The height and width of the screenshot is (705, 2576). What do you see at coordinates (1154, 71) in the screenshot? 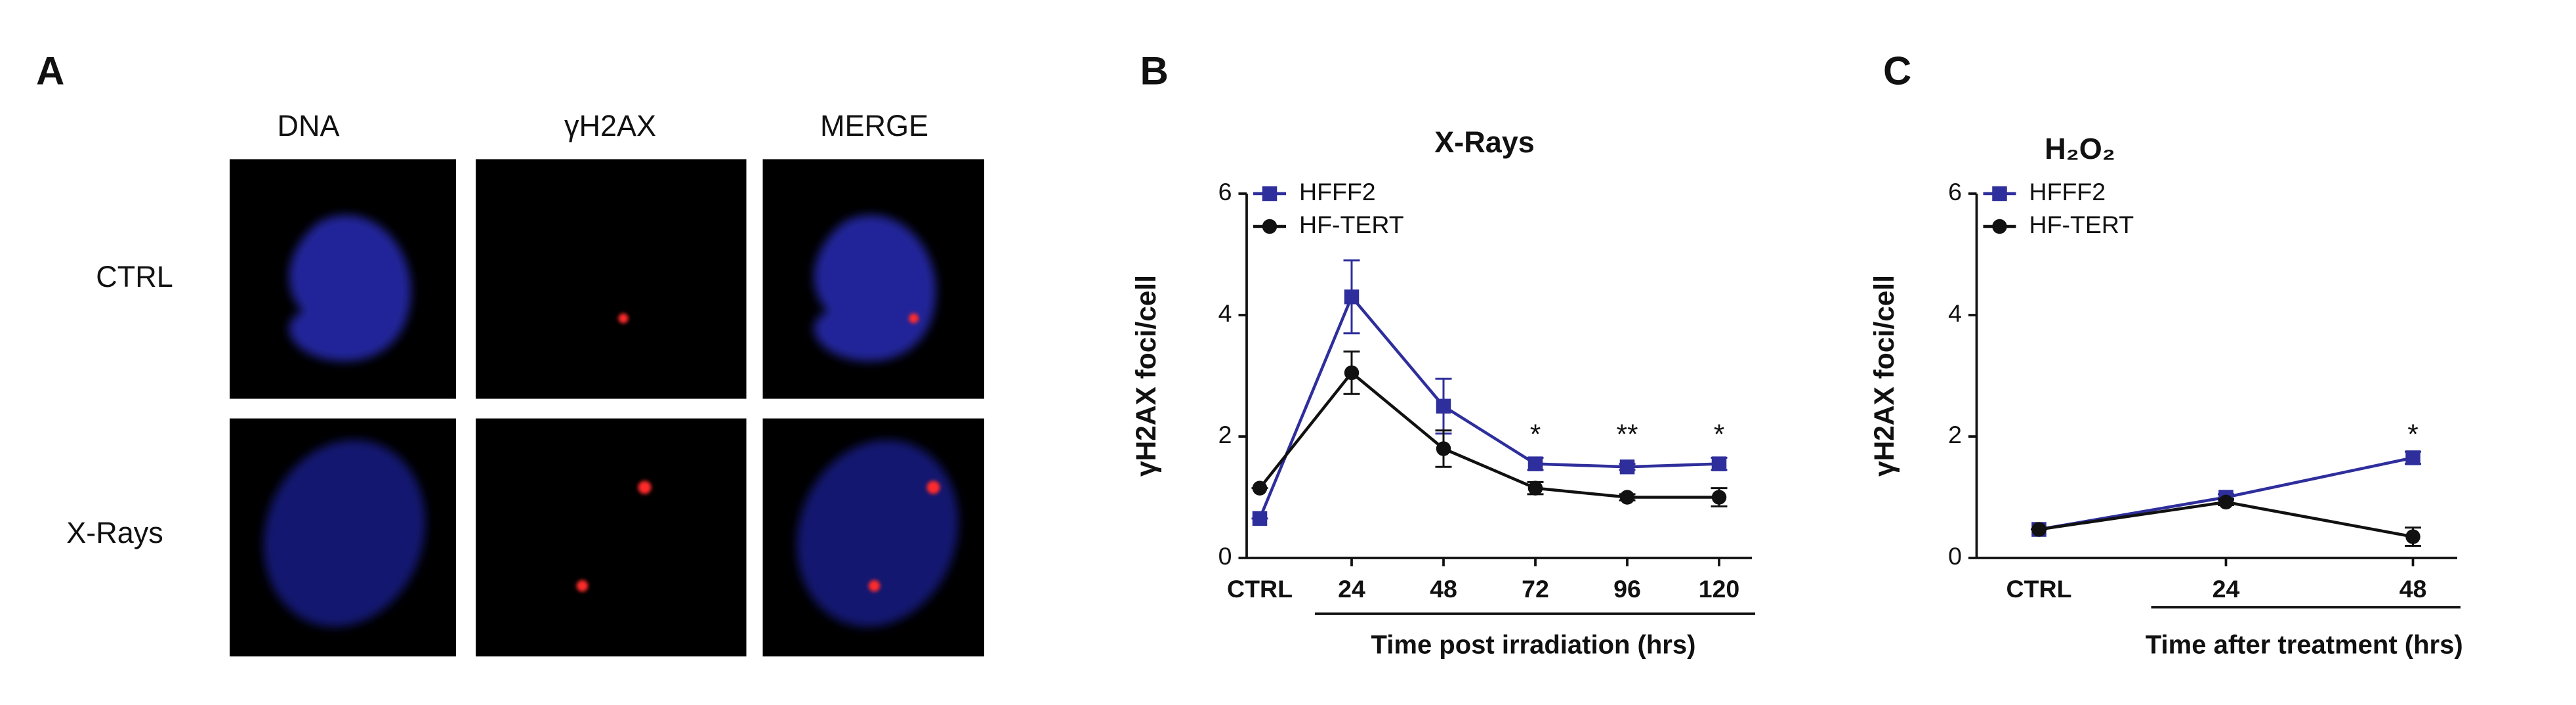
I see `panel-label: B` at bounding box center [1154, 71].